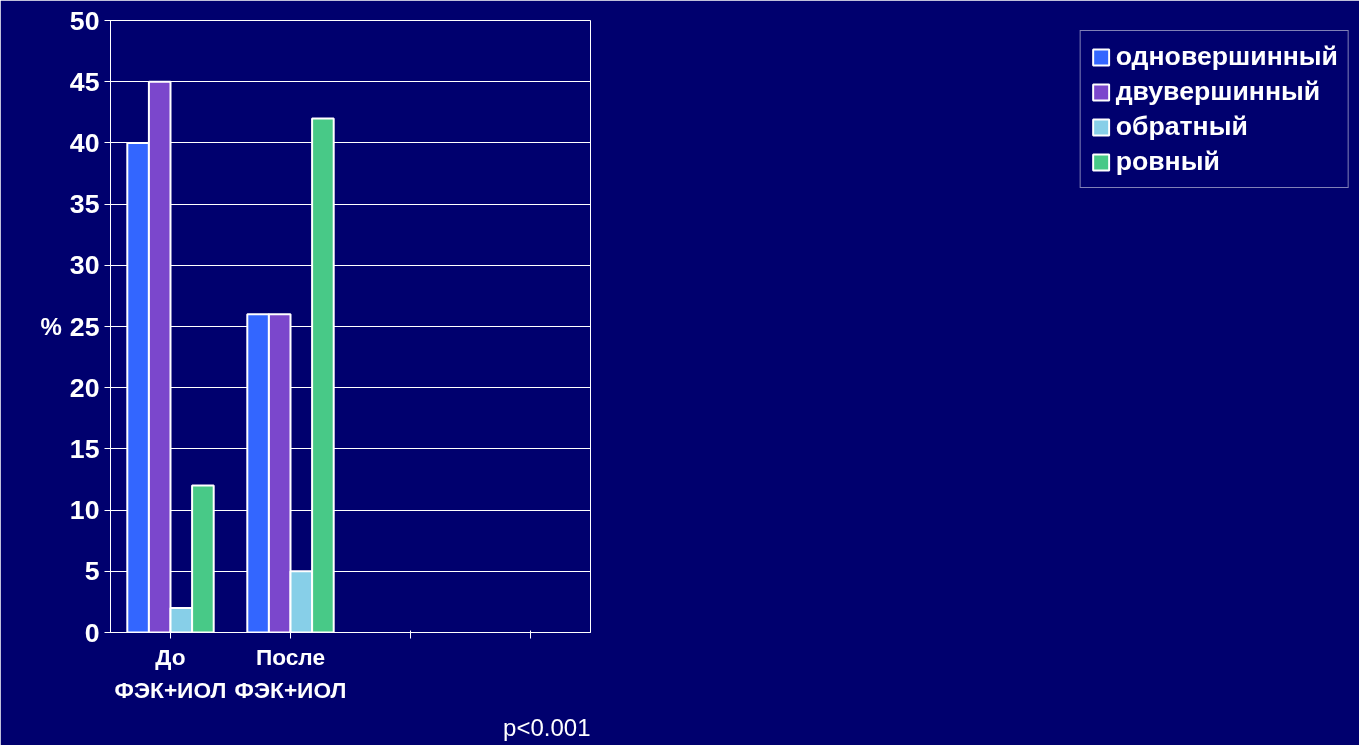  I want to click on legend-label: ровный, so click(1167, 161).